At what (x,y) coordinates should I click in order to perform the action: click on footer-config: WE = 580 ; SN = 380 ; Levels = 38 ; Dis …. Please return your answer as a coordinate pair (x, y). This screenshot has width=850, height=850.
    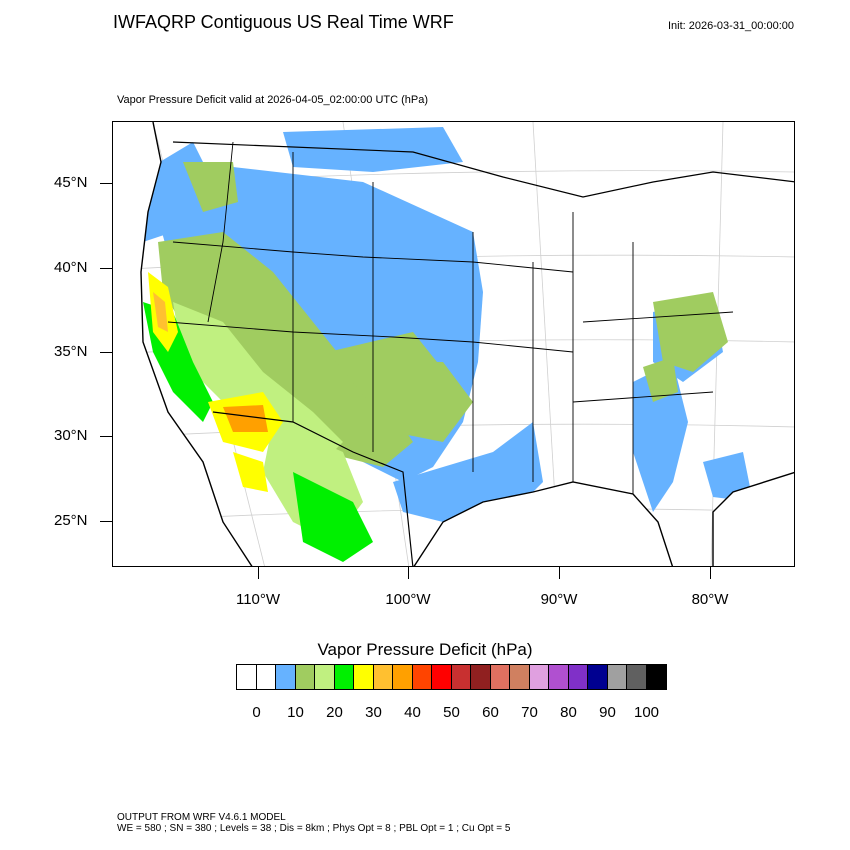
    Looking at the image, I should click on (314, 828).